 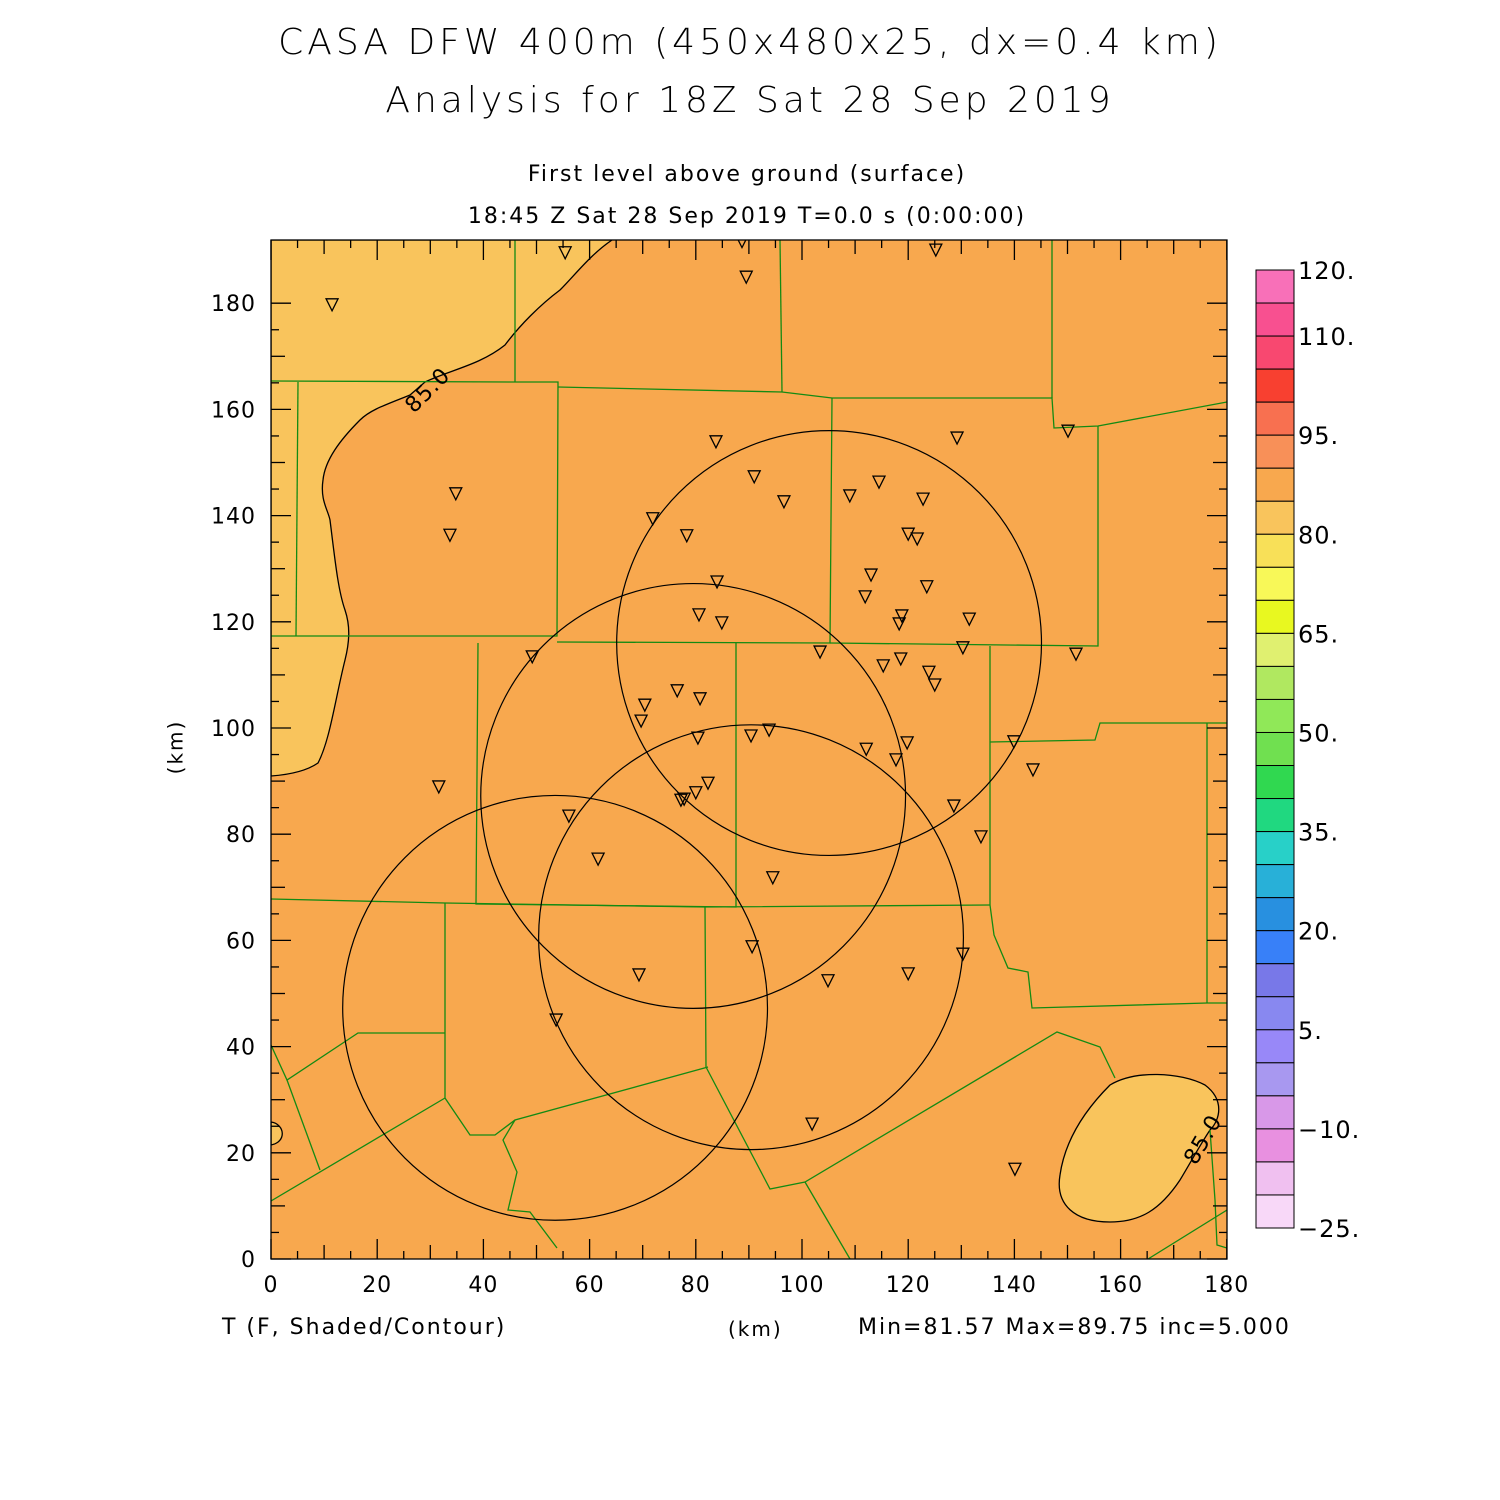 I want to click on y-axis-label: (km), so click(x=175, y=747).